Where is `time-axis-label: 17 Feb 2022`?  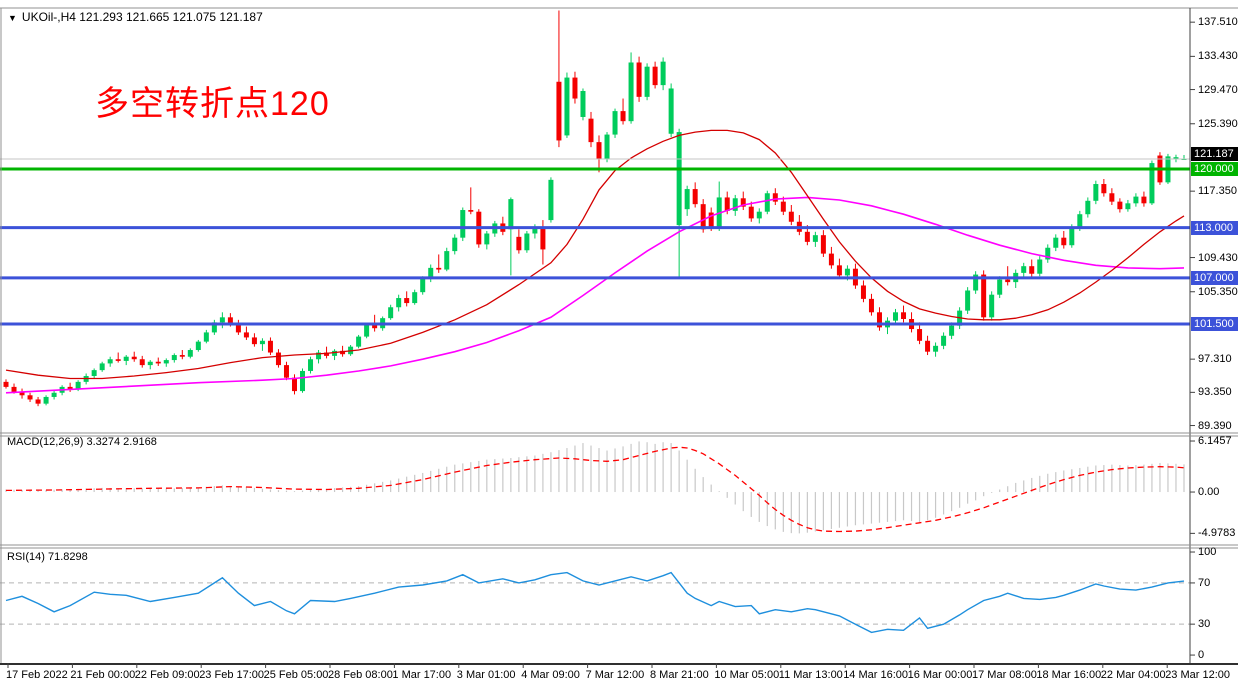
time-axis-label: 17 Feb 2022 is located at coordinates (37, 675).